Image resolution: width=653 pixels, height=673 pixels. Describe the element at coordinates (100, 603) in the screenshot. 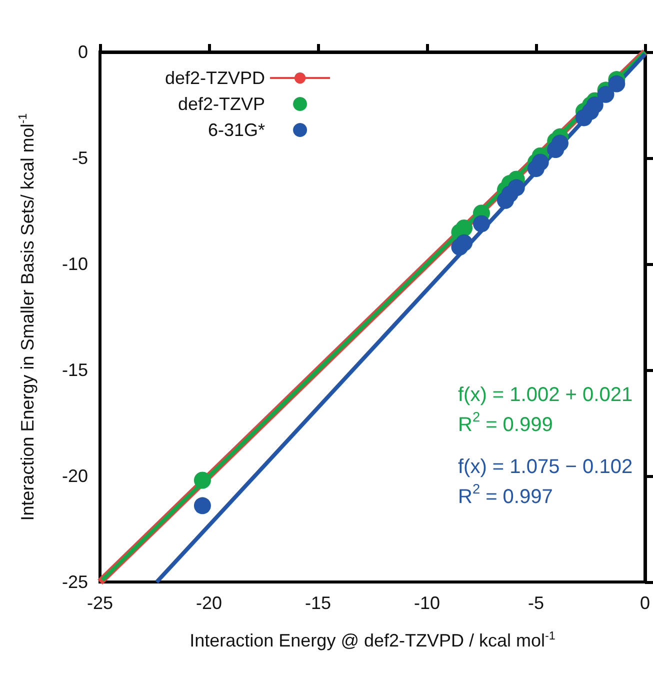

I see `x-tick-label: -25` at that location.